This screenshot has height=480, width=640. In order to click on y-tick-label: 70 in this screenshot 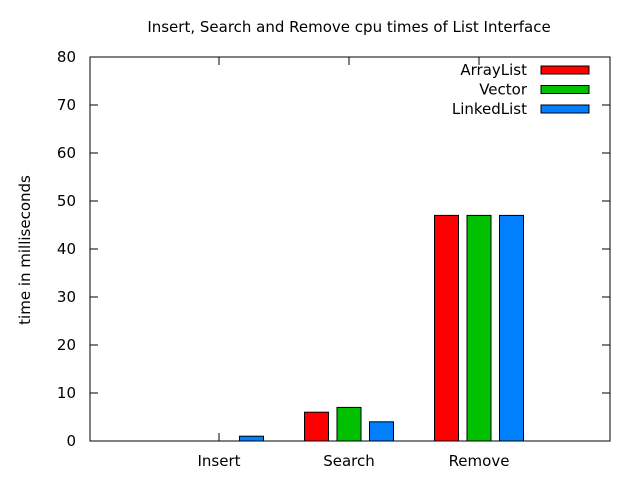, I will do `click(66, 105)`.